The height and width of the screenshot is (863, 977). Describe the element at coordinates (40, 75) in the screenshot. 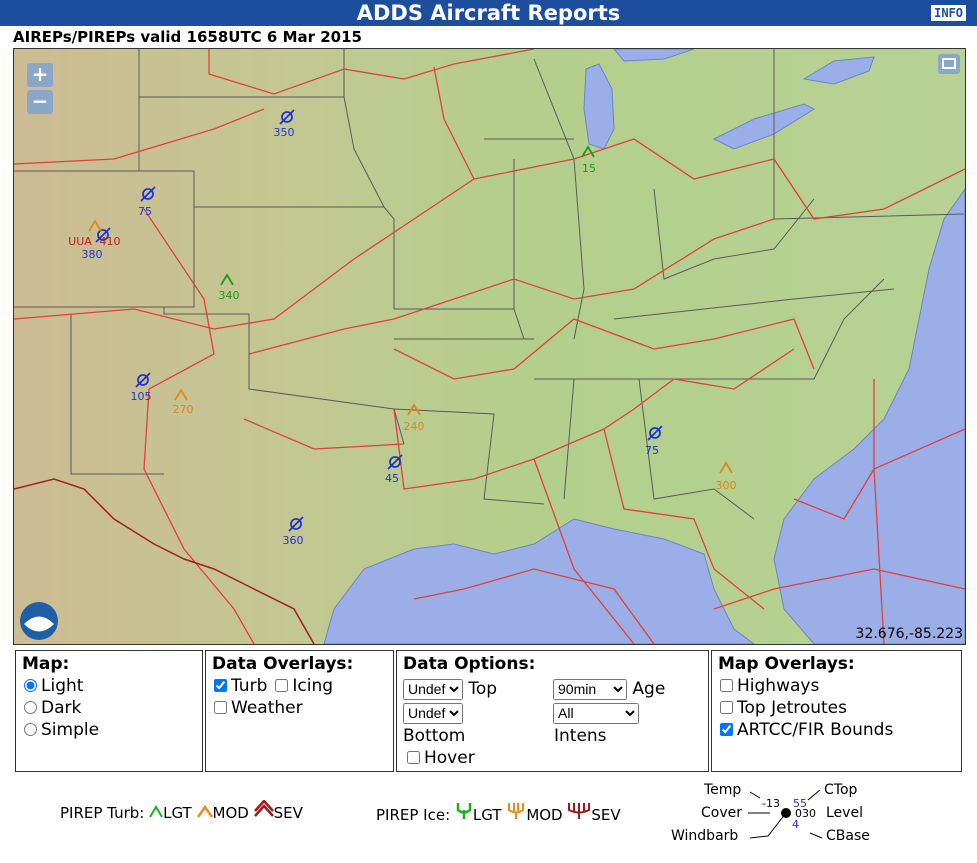

I see `zoom-in: +` at that location.